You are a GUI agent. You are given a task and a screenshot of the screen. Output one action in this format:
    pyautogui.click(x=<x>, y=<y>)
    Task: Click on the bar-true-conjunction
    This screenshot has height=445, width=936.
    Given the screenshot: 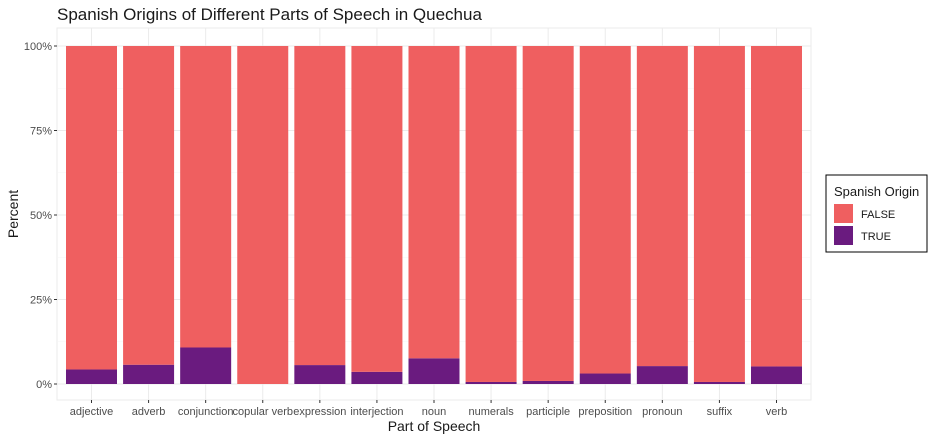 What is the action you would take?
    pyautogui.click(x=206, y=365)
    